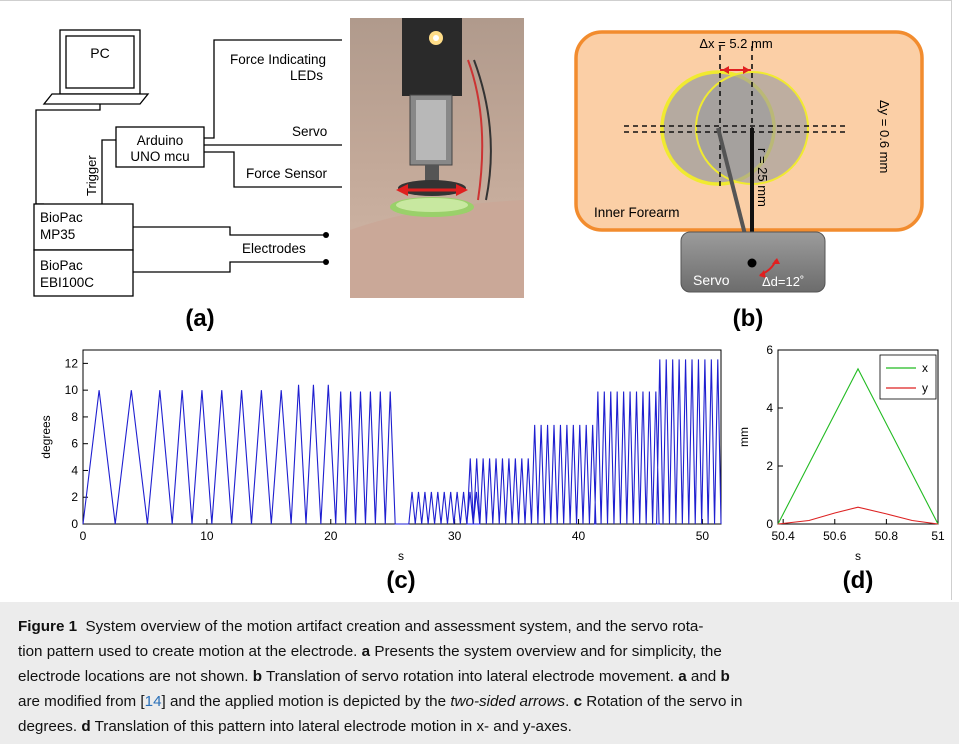 Image resolution: width=959 pixels, height=744 pixels. I want to click on chart-c-ytick-label: 0, so click(74, 524).